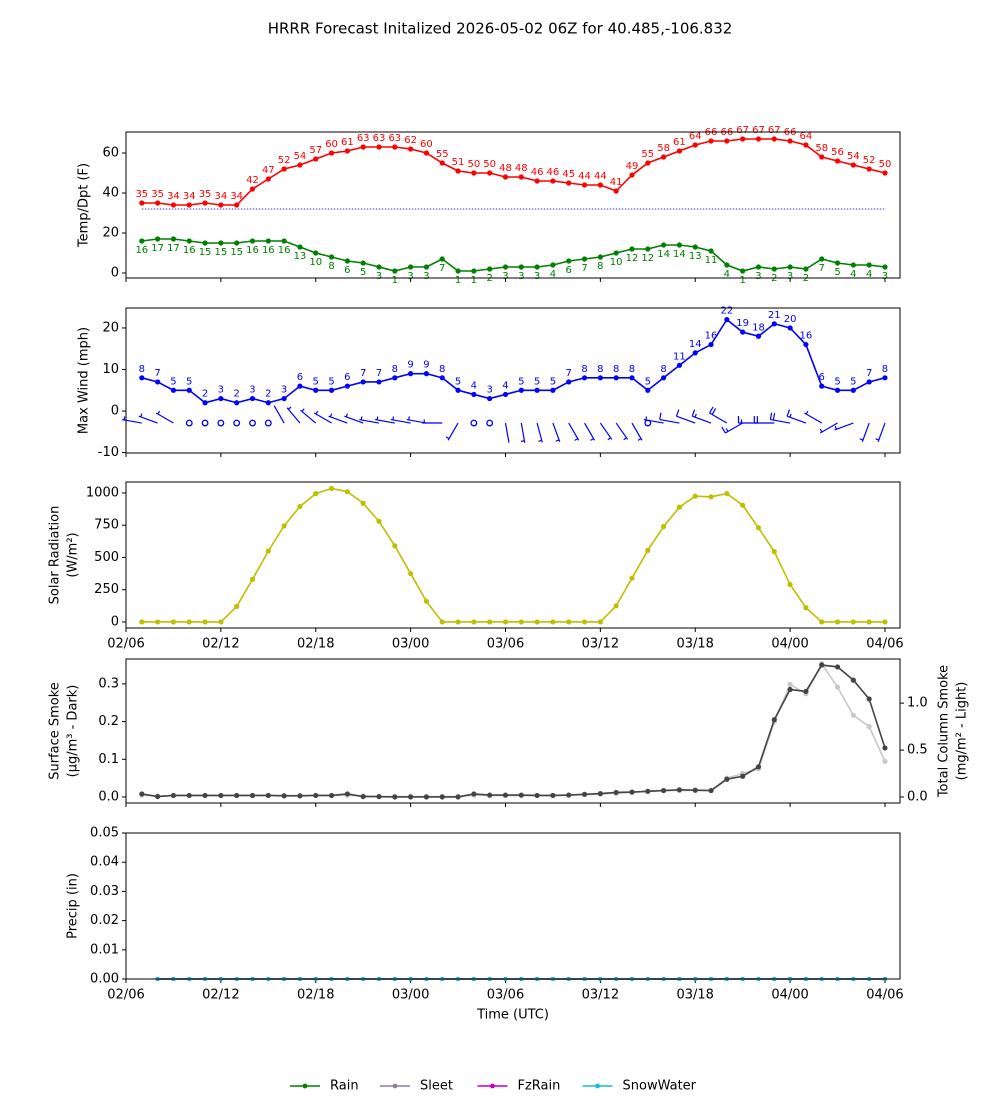 This screenshot has width=1000, height=1100. Describe the element at coordinates (695, 136) in the screenshot. I see `data-label: 64` at that location.